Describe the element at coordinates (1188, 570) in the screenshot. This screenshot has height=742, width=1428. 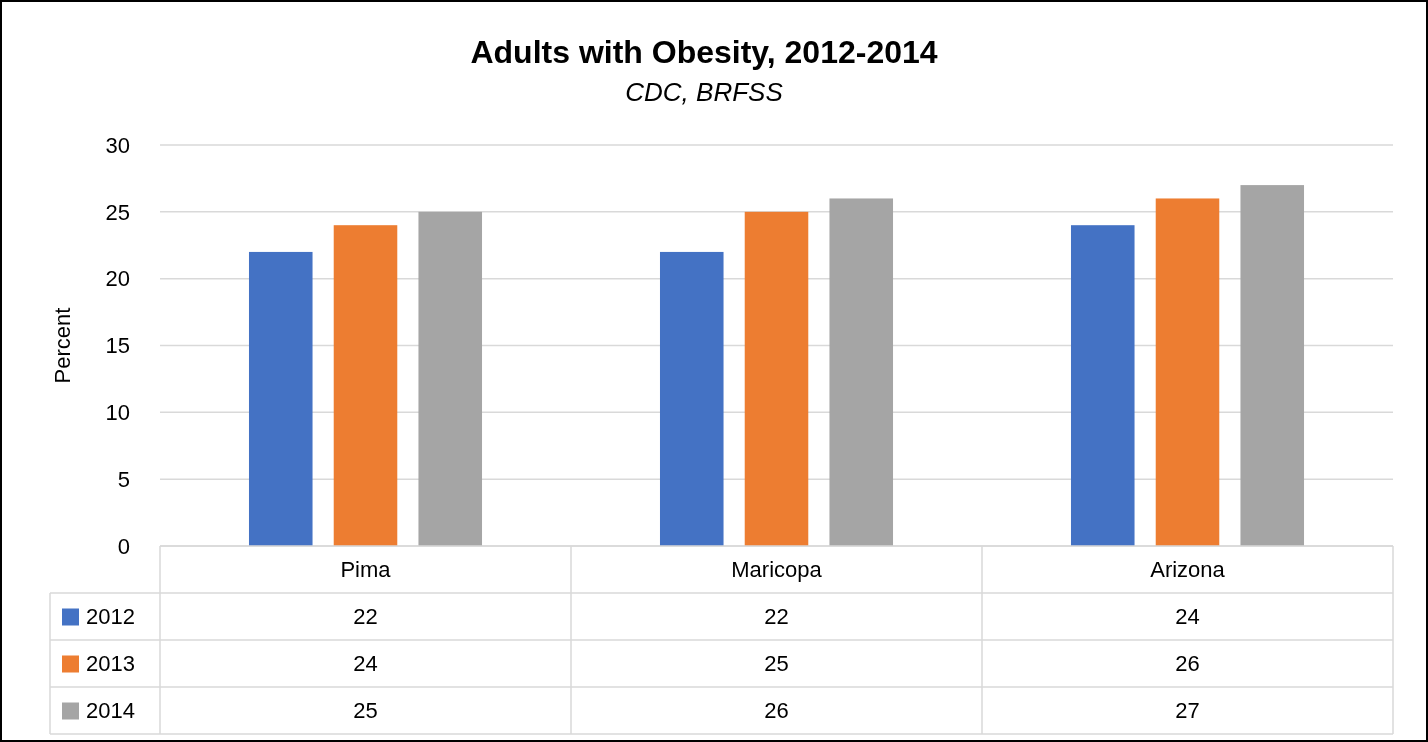
I see `x-tick-label: Arizona` at that location.